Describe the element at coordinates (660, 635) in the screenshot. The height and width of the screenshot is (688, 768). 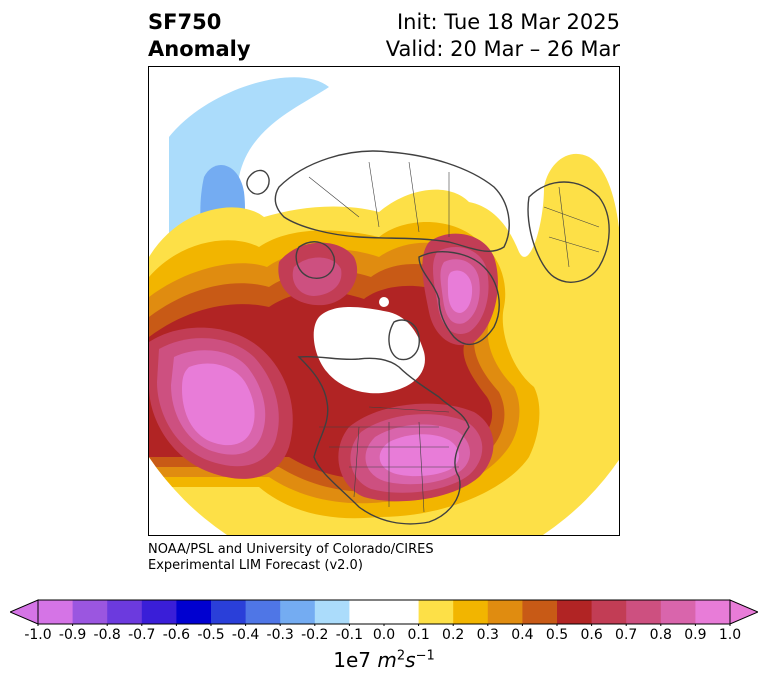
I see `colorbar-tick-label: 0.8` at that location.